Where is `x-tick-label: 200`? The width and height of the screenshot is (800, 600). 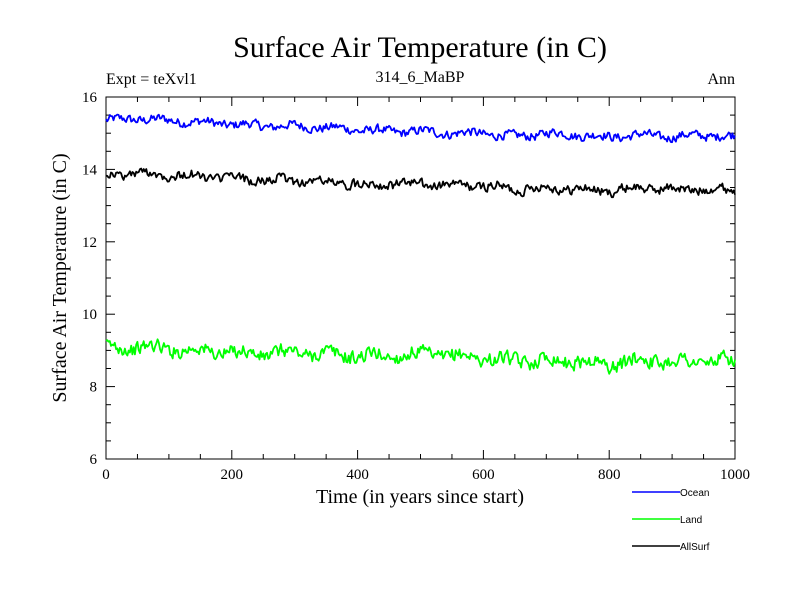
x-tick-label: 200 is located at coordinates (232, 475).